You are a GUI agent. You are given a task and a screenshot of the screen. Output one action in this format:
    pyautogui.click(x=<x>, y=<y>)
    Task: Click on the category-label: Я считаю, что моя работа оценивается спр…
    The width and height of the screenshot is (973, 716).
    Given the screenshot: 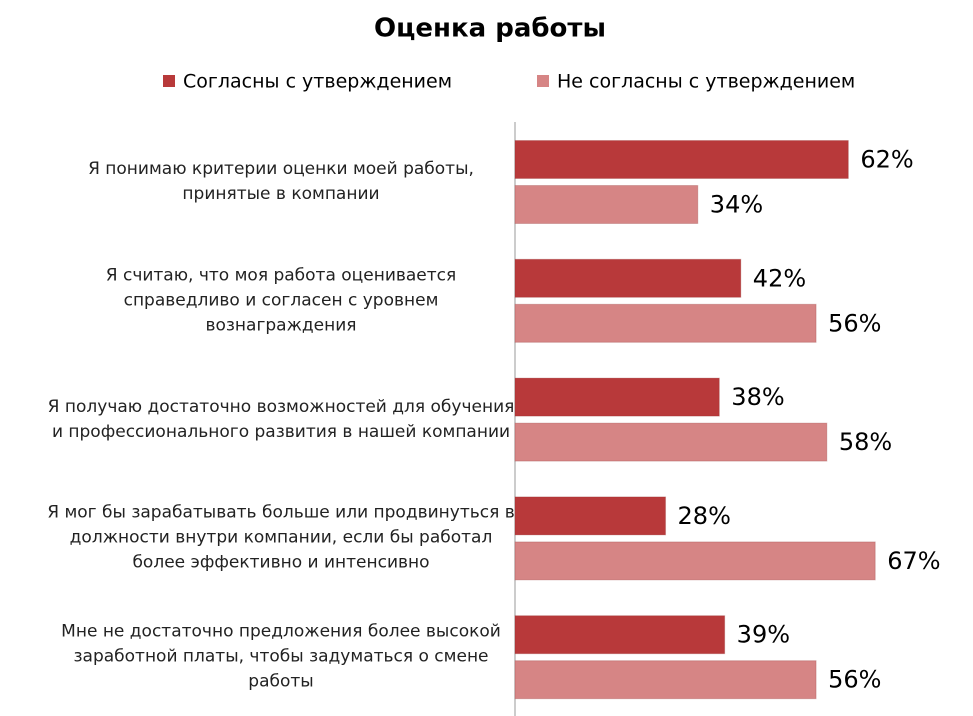 What is the action you would take?
    pyautogui.click(x=281, y=300)
    